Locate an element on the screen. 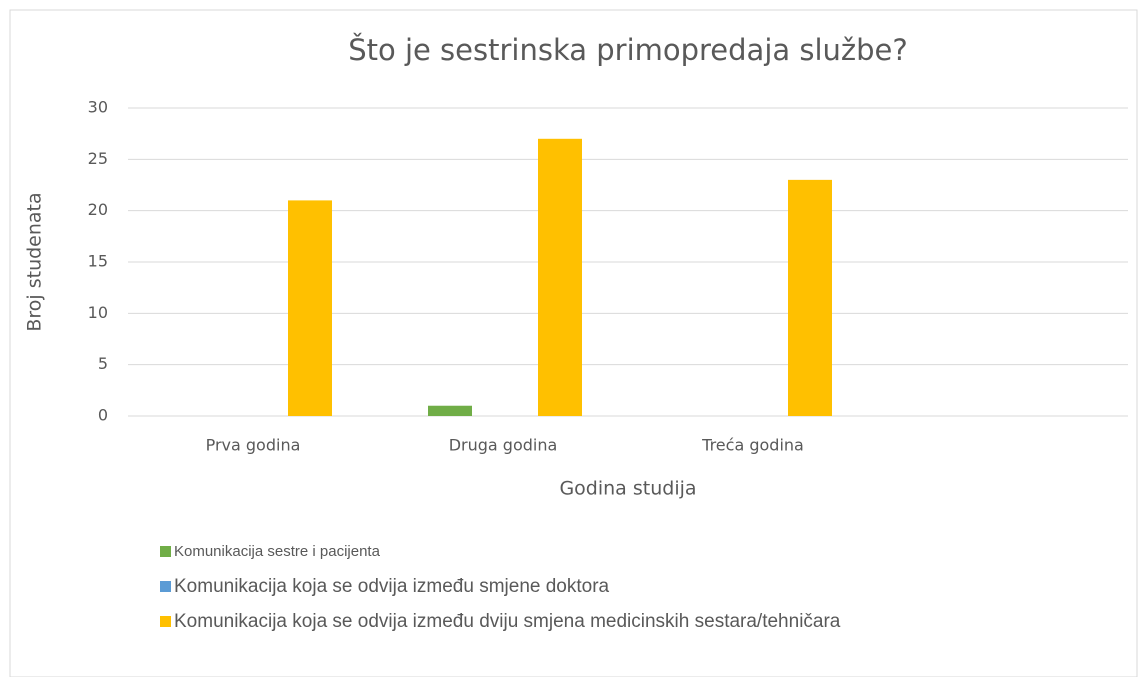 Image resolution: width=1147 pixels, height=681 pixels. y-tick-label: 5 is located at coordinates (103, 363).